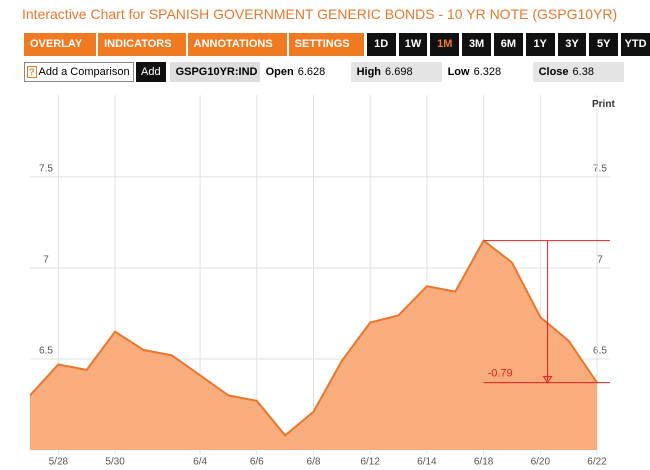 Image resolution: width=650 pixels, height=470 pixels. Describe the element at coordinates (553, 72) in the screenshot. I see `quote-label: Close` at that location.